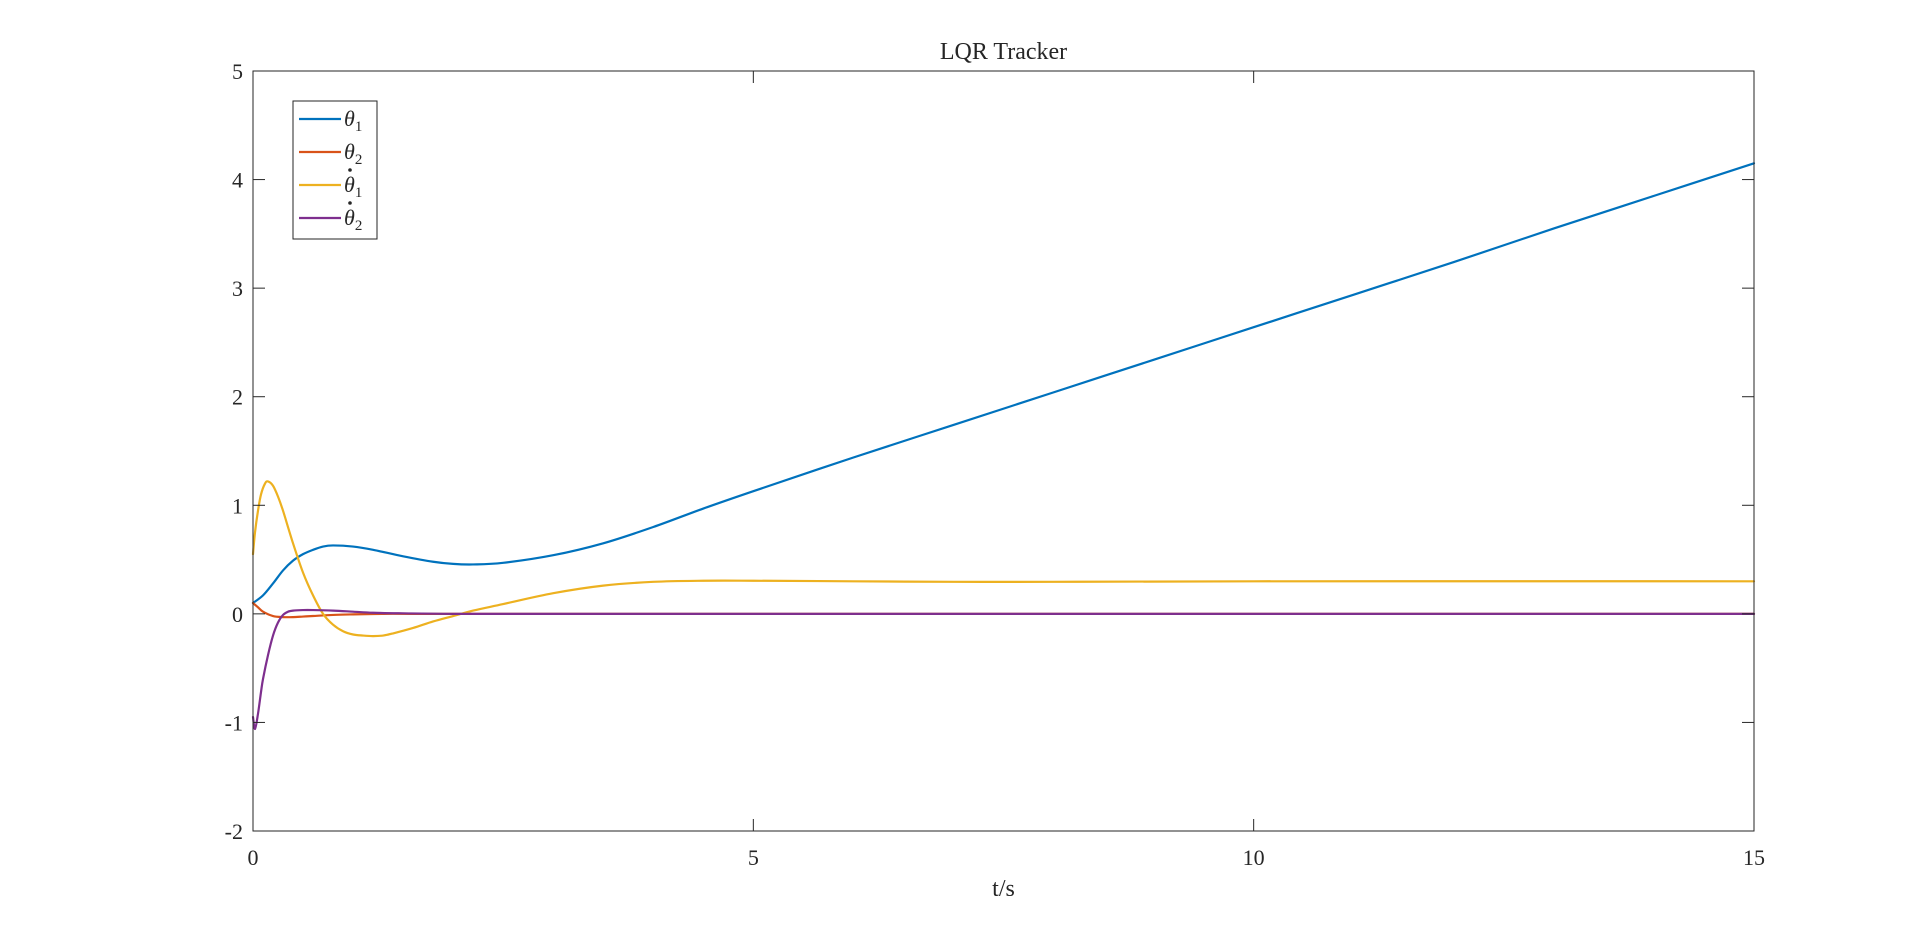 The width and height of the screenshot is (1920, 927). I want to click on x-tick-label: 10, so click(1254, 857).